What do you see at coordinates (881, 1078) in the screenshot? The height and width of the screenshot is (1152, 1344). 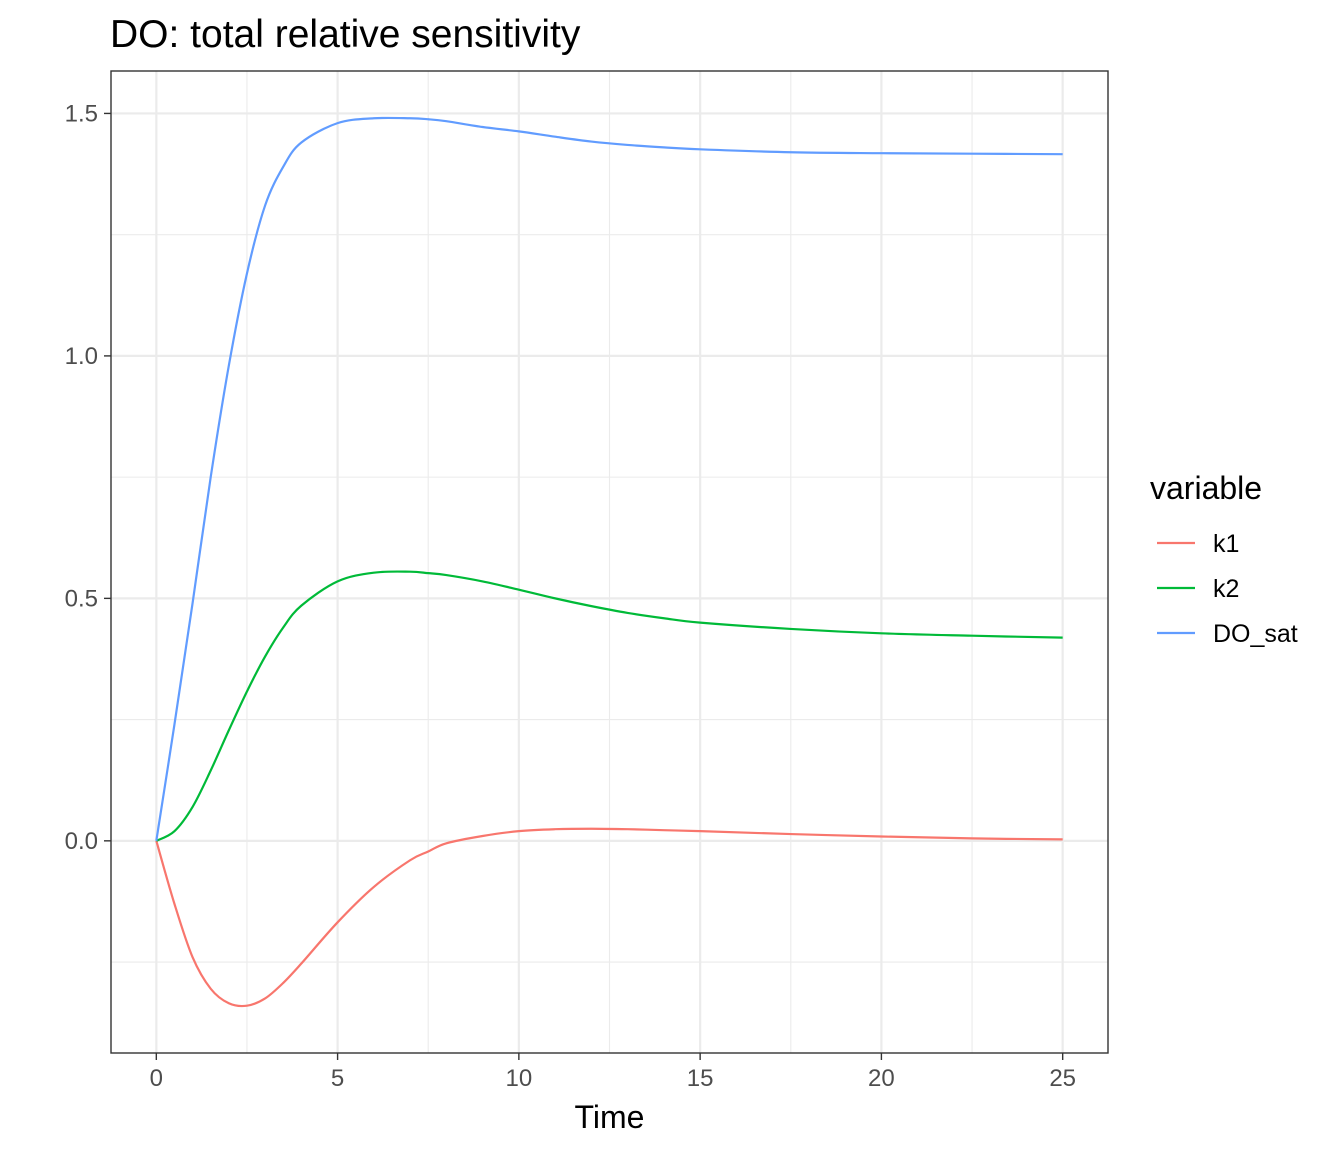 I see `x-tick-label: 20` at bounding box center [881, 1078].